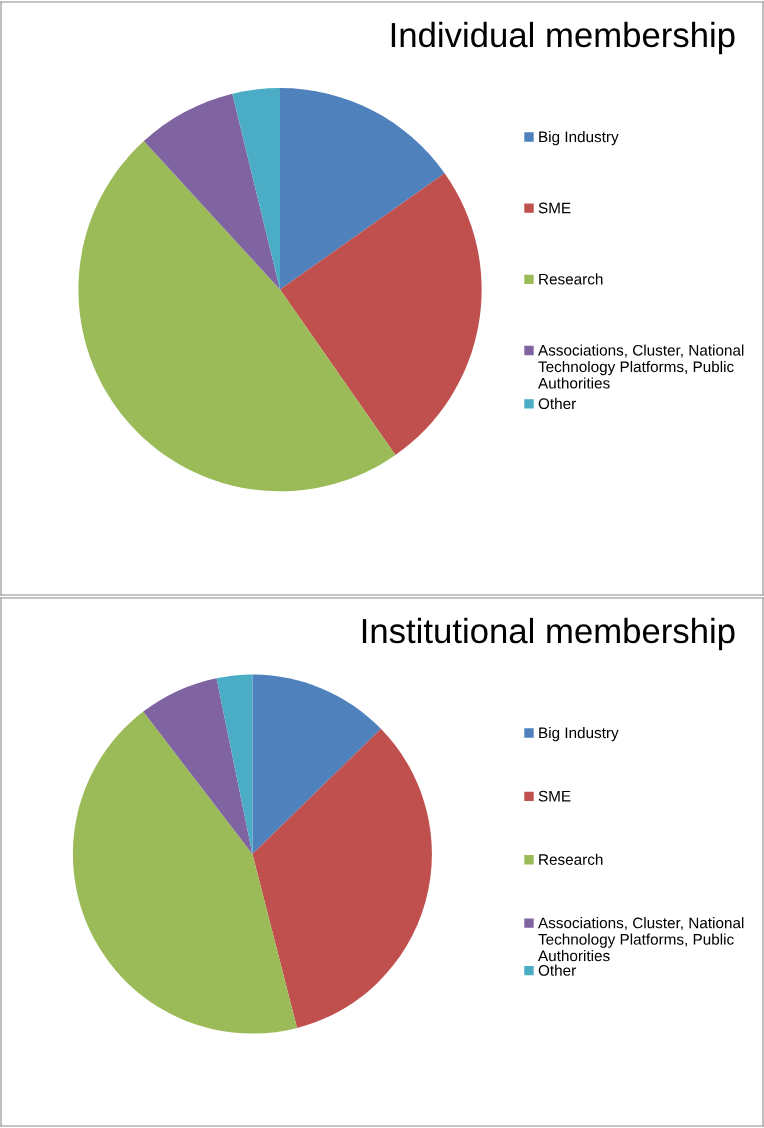 The width and height of the screenshot is (764, 1128). What do you see at coordinates (548, 634) in the screenshot?
I see `chart-title: Institutional membership` at bounding box center [548, 634].